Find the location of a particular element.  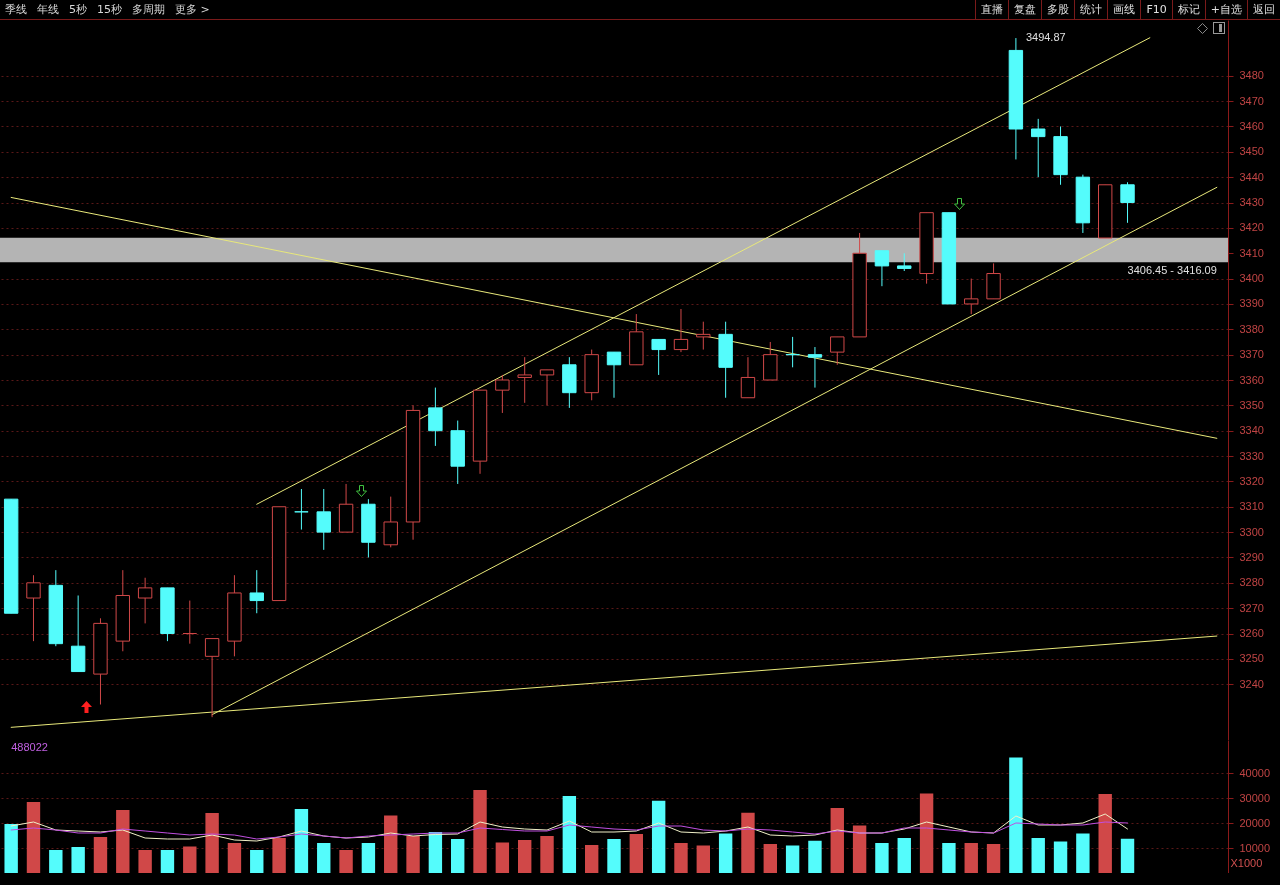

annotation: 488022 is located at coordinates (29, 747).